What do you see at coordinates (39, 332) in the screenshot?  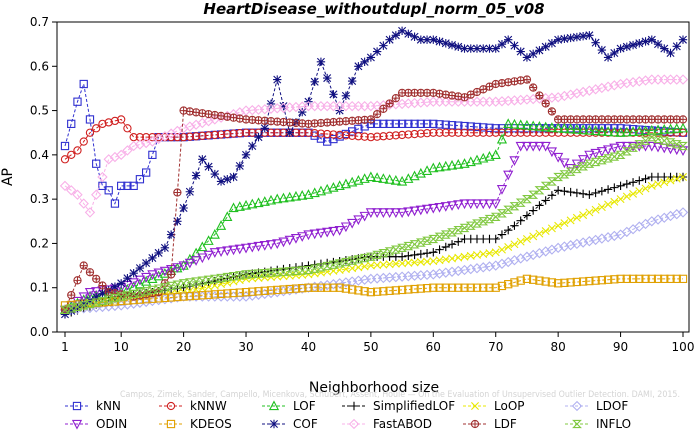 I see `y-tick-label: 0.0` at bounding box center [39, 332].